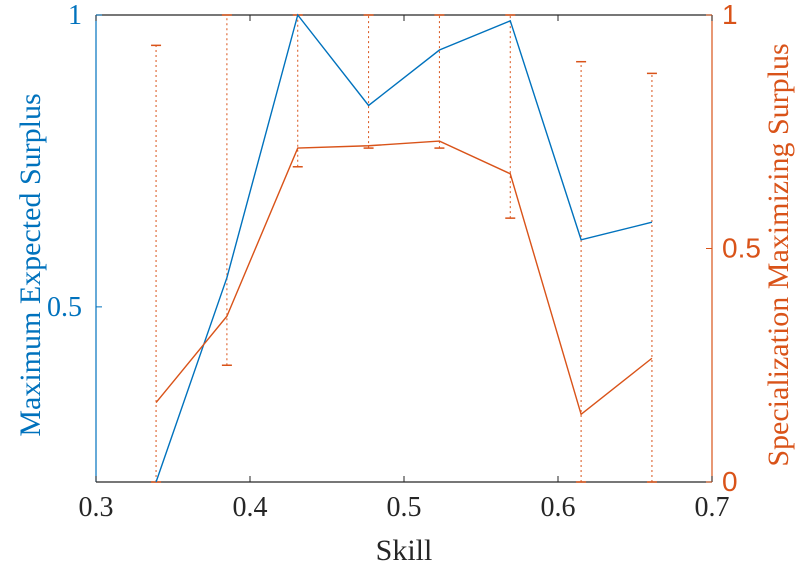 This screenshot has width=807, height=564. What do you see at coordinates (404, 507) in the screenshot?
I see `x-tick-label: 0.5` at bounding box center [404, 507].